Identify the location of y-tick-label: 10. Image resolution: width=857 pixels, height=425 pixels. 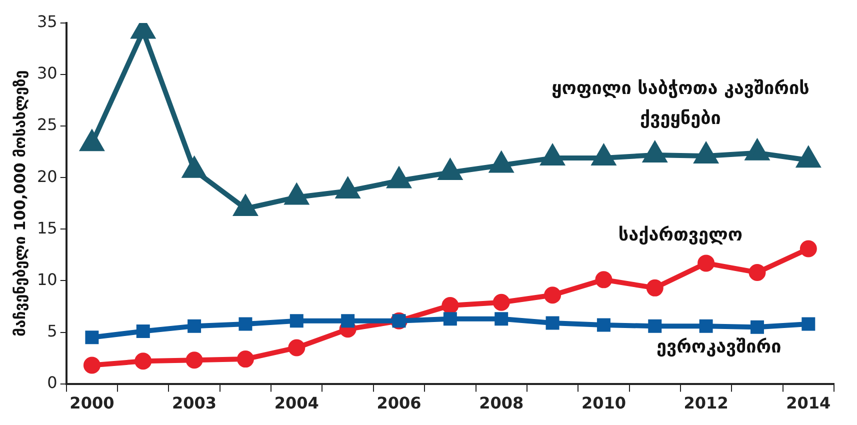
(47, 279).